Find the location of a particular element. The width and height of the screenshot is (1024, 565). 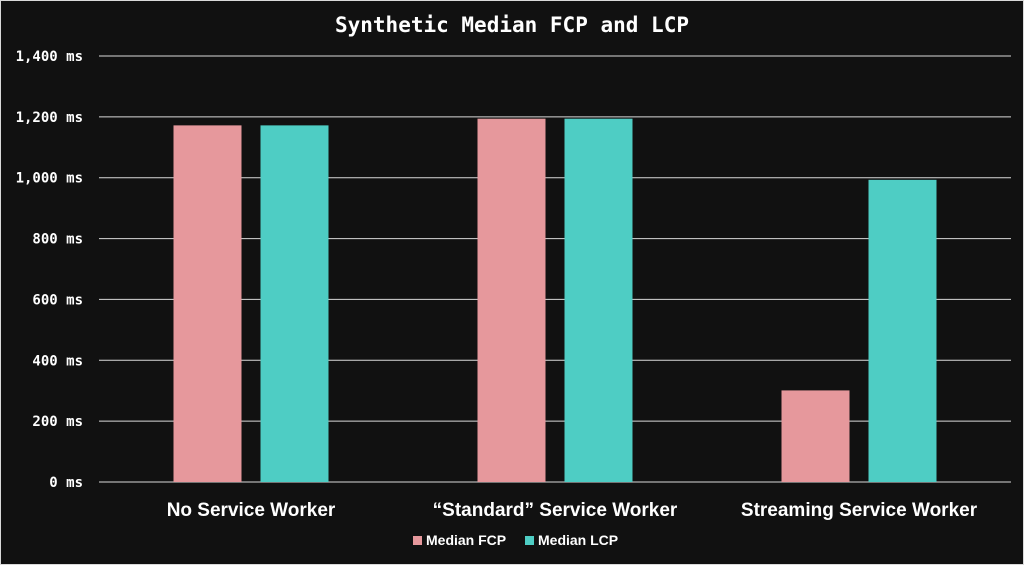

y-tick-label: 1,000 ms is located at coordinates (49, 179).